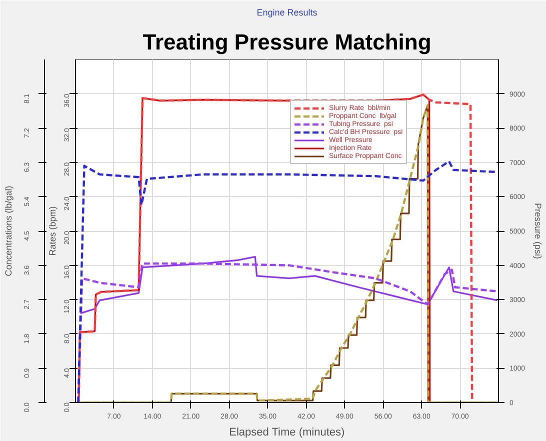 This screenshot has width=546, height=441. I want to click on y2-axis-title: Concentrations (lb/gal), so click(9, 231).